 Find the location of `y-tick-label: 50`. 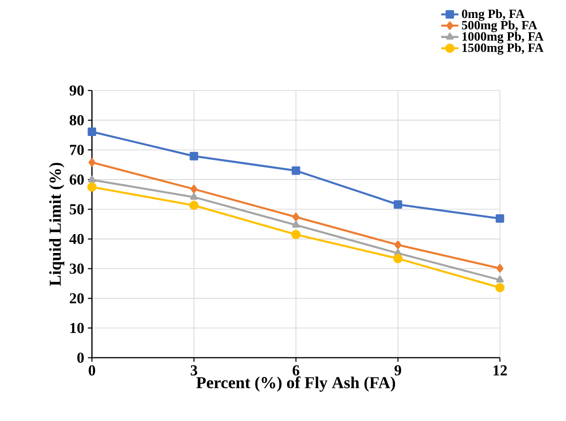

y-tick-label: 50 is located at coordinates (77, 209).